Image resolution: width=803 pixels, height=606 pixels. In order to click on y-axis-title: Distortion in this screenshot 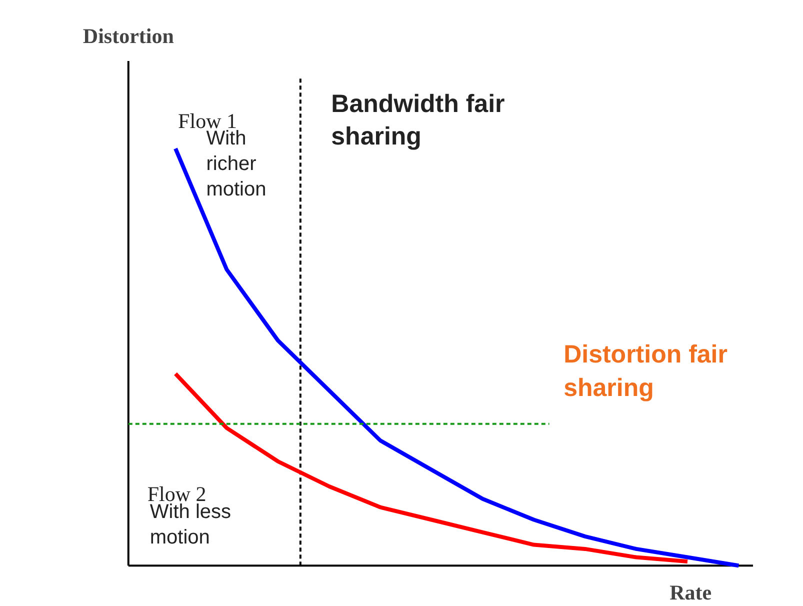, I will do `click(128, 36)`.